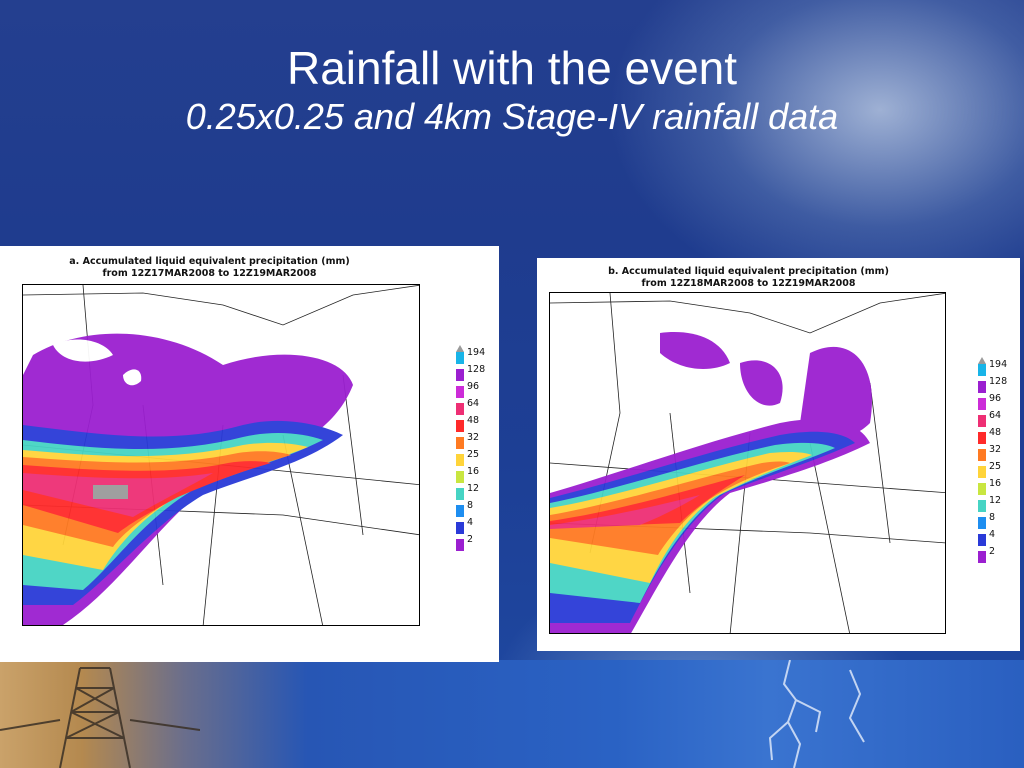 The width and height of the screenshot is (1024, 768). What do you see at coordinates (816, 714) in the screenshot?
I see `lightning-illustration` at bounding box center [816, 714].